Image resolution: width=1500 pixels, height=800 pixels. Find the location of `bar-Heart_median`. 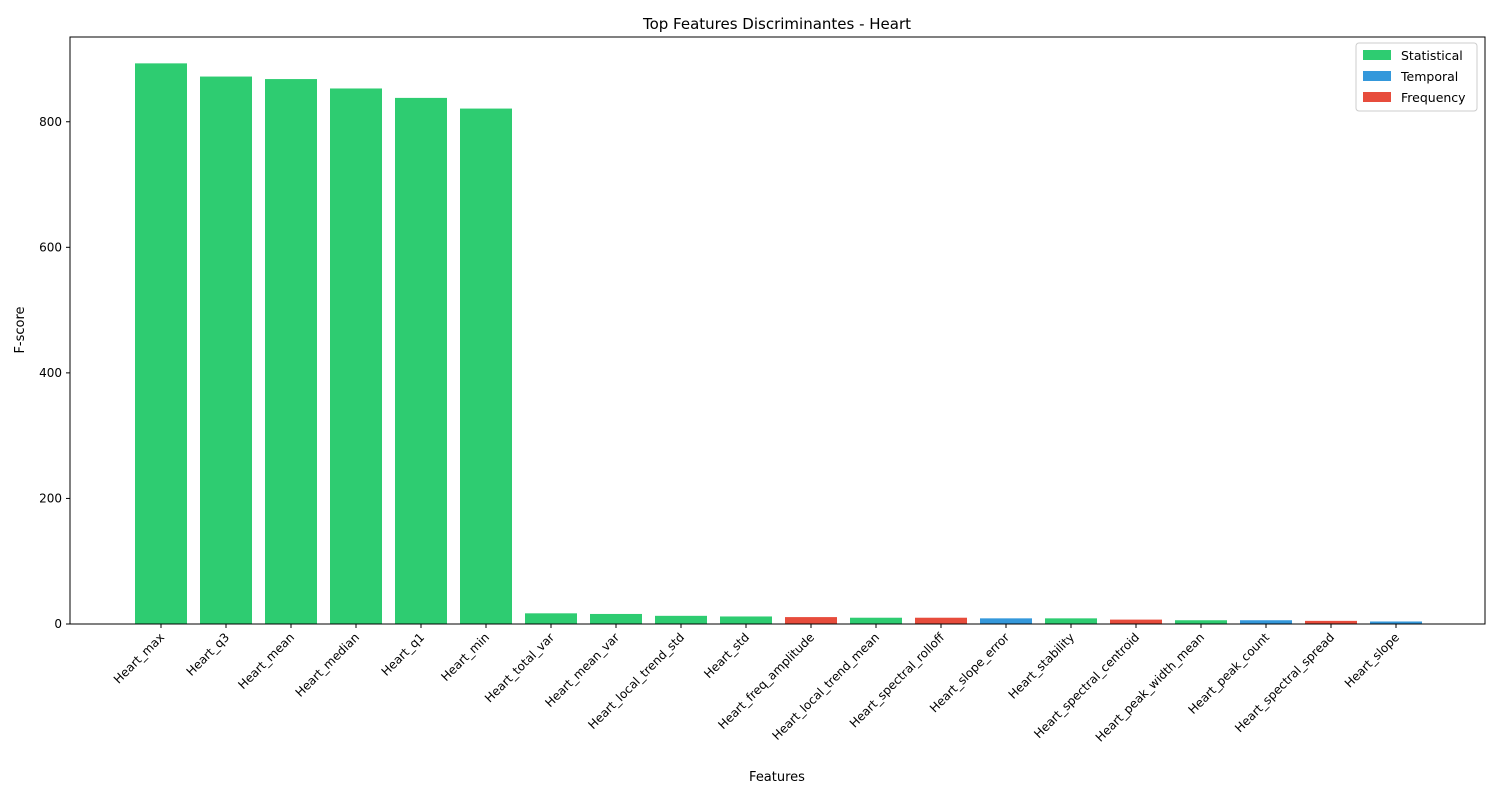

bar-Heart_median is located at coordinates (356, 356).